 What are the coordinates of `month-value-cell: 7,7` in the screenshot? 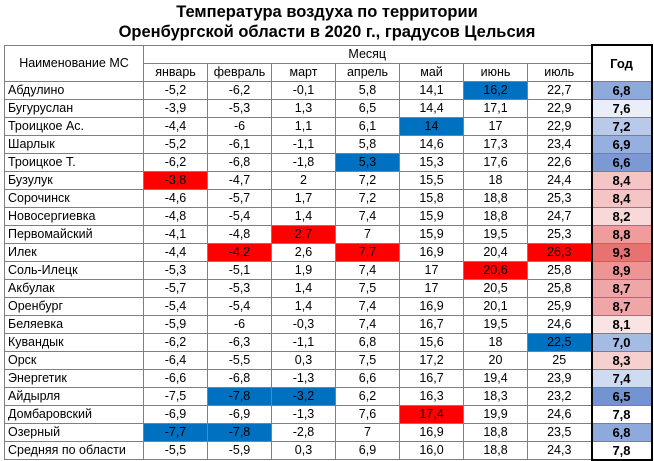 It's located at (367, 252).